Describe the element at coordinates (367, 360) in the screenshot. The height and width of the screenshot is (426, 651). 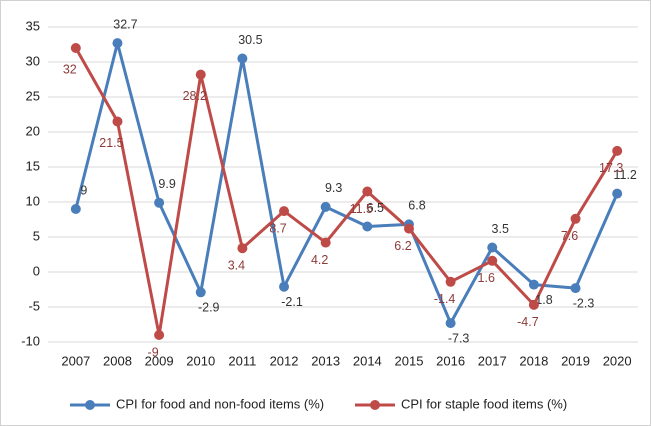
I see `x-tick-label: 2014` at that location.